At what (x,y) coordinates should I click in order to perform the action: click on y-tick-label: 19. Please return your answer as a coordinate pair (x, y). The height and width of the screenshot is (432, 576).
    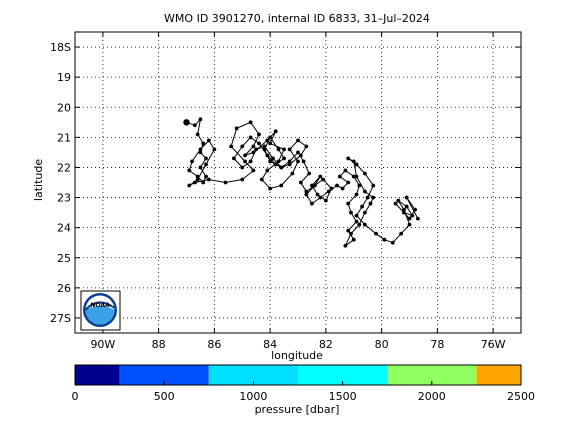
    Looking at the image, I should click on (64, 77).